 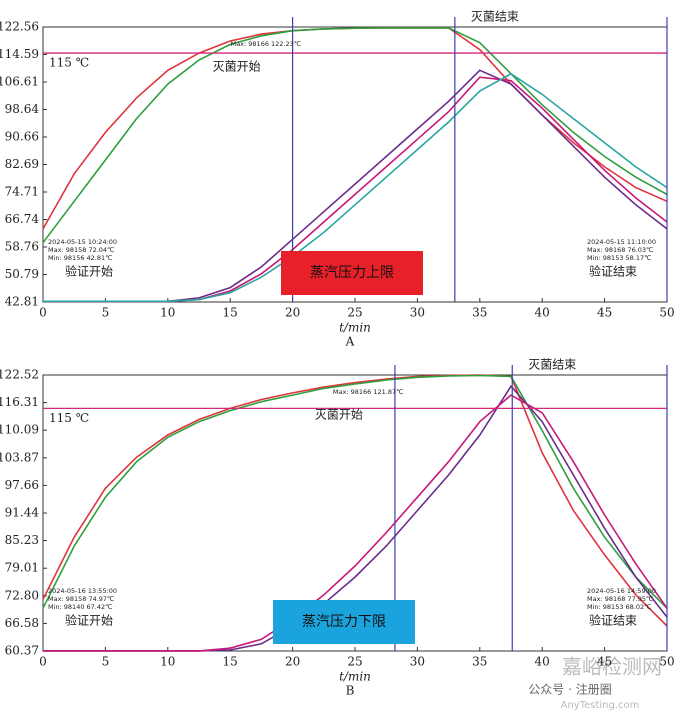 I want to click on watermark: AnyTesting.com, so click(x=600, y=705).